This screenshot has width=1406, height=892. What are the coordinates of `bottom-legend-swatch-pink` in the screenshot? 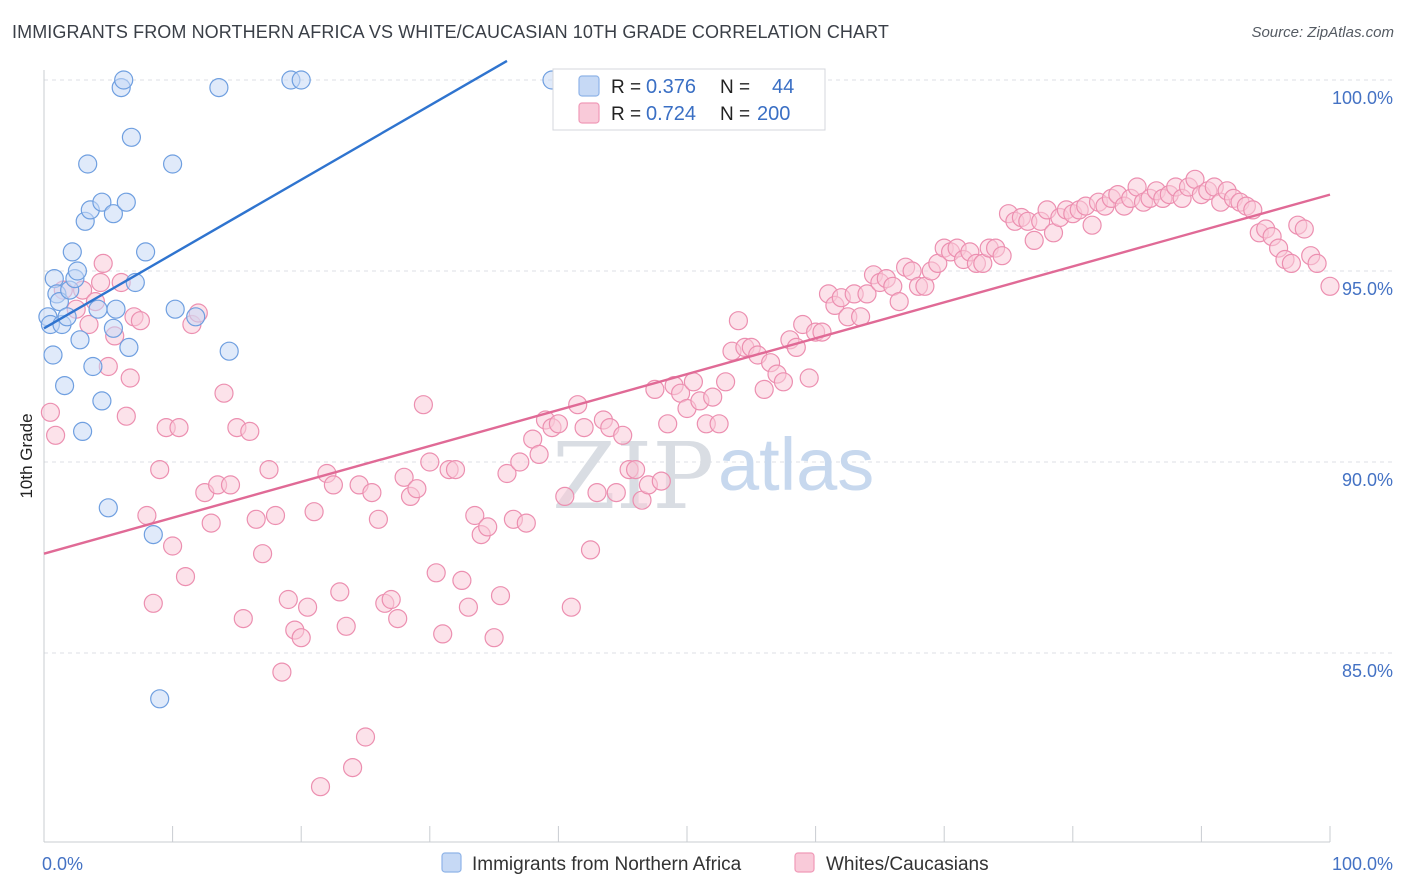 It's located at (804, 862).